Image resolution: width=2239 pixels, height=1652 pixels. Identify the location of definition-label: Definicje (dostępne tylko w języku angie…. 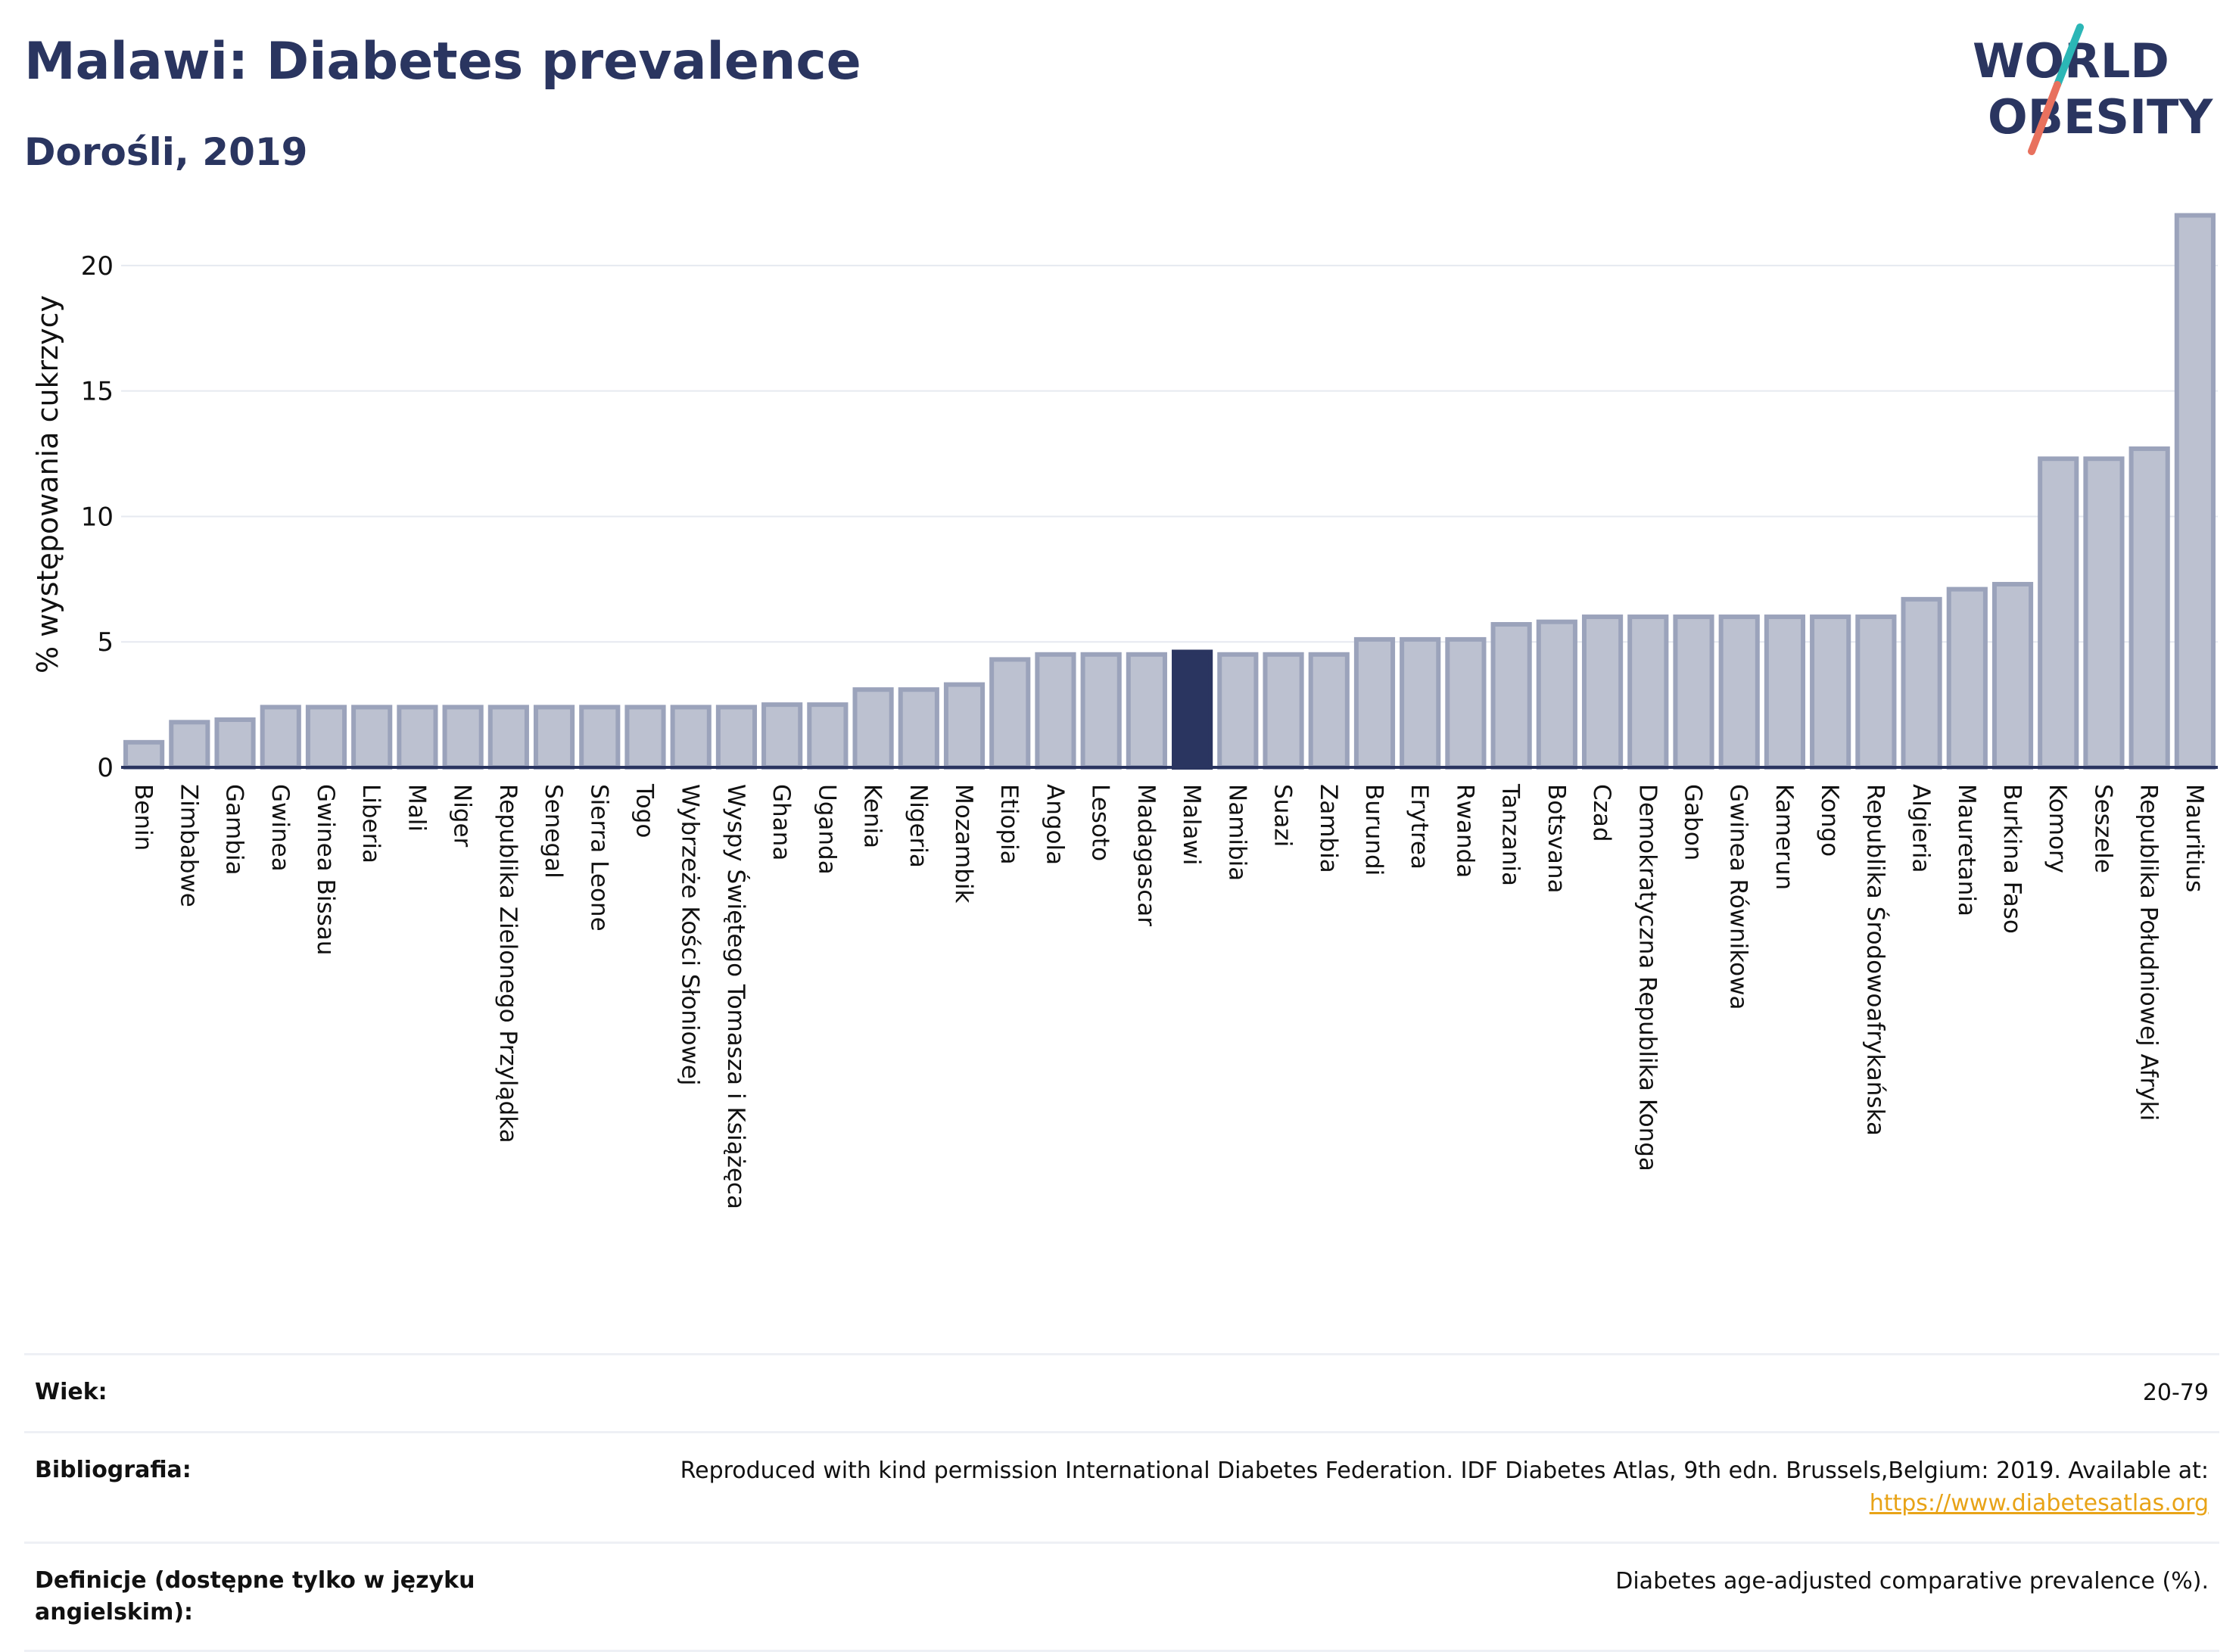
(255, 1596).